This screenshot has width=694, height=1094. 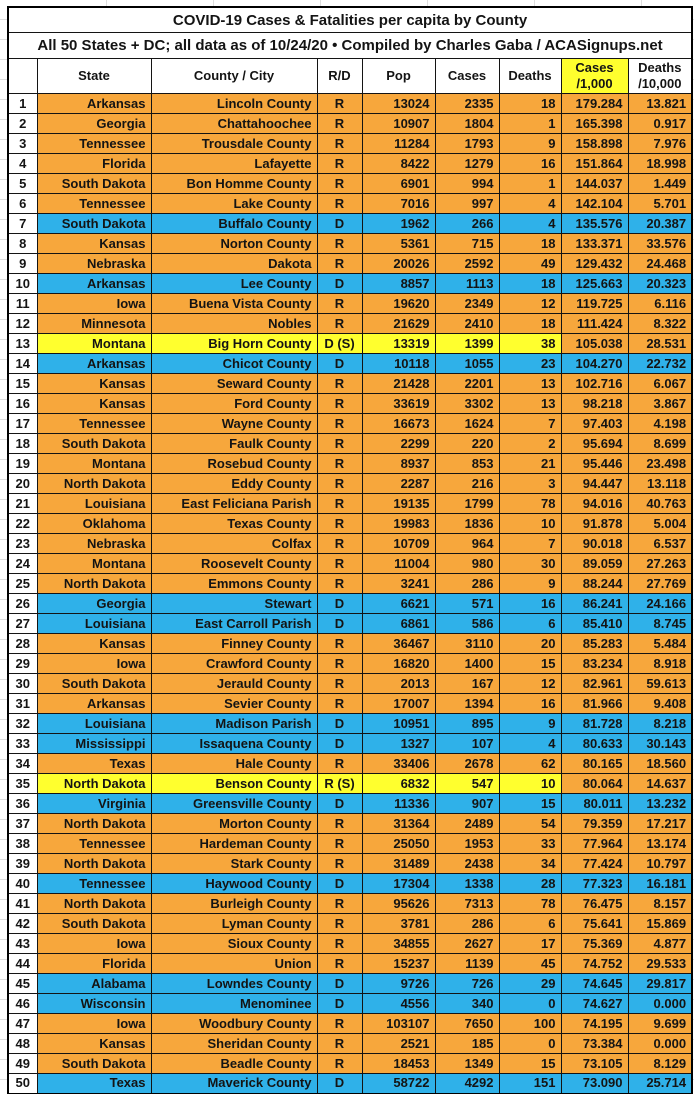 What do you see at coordinates (22, 743) in the screenshot?
I see `row-number: 33` at bounding box center [22, 743].